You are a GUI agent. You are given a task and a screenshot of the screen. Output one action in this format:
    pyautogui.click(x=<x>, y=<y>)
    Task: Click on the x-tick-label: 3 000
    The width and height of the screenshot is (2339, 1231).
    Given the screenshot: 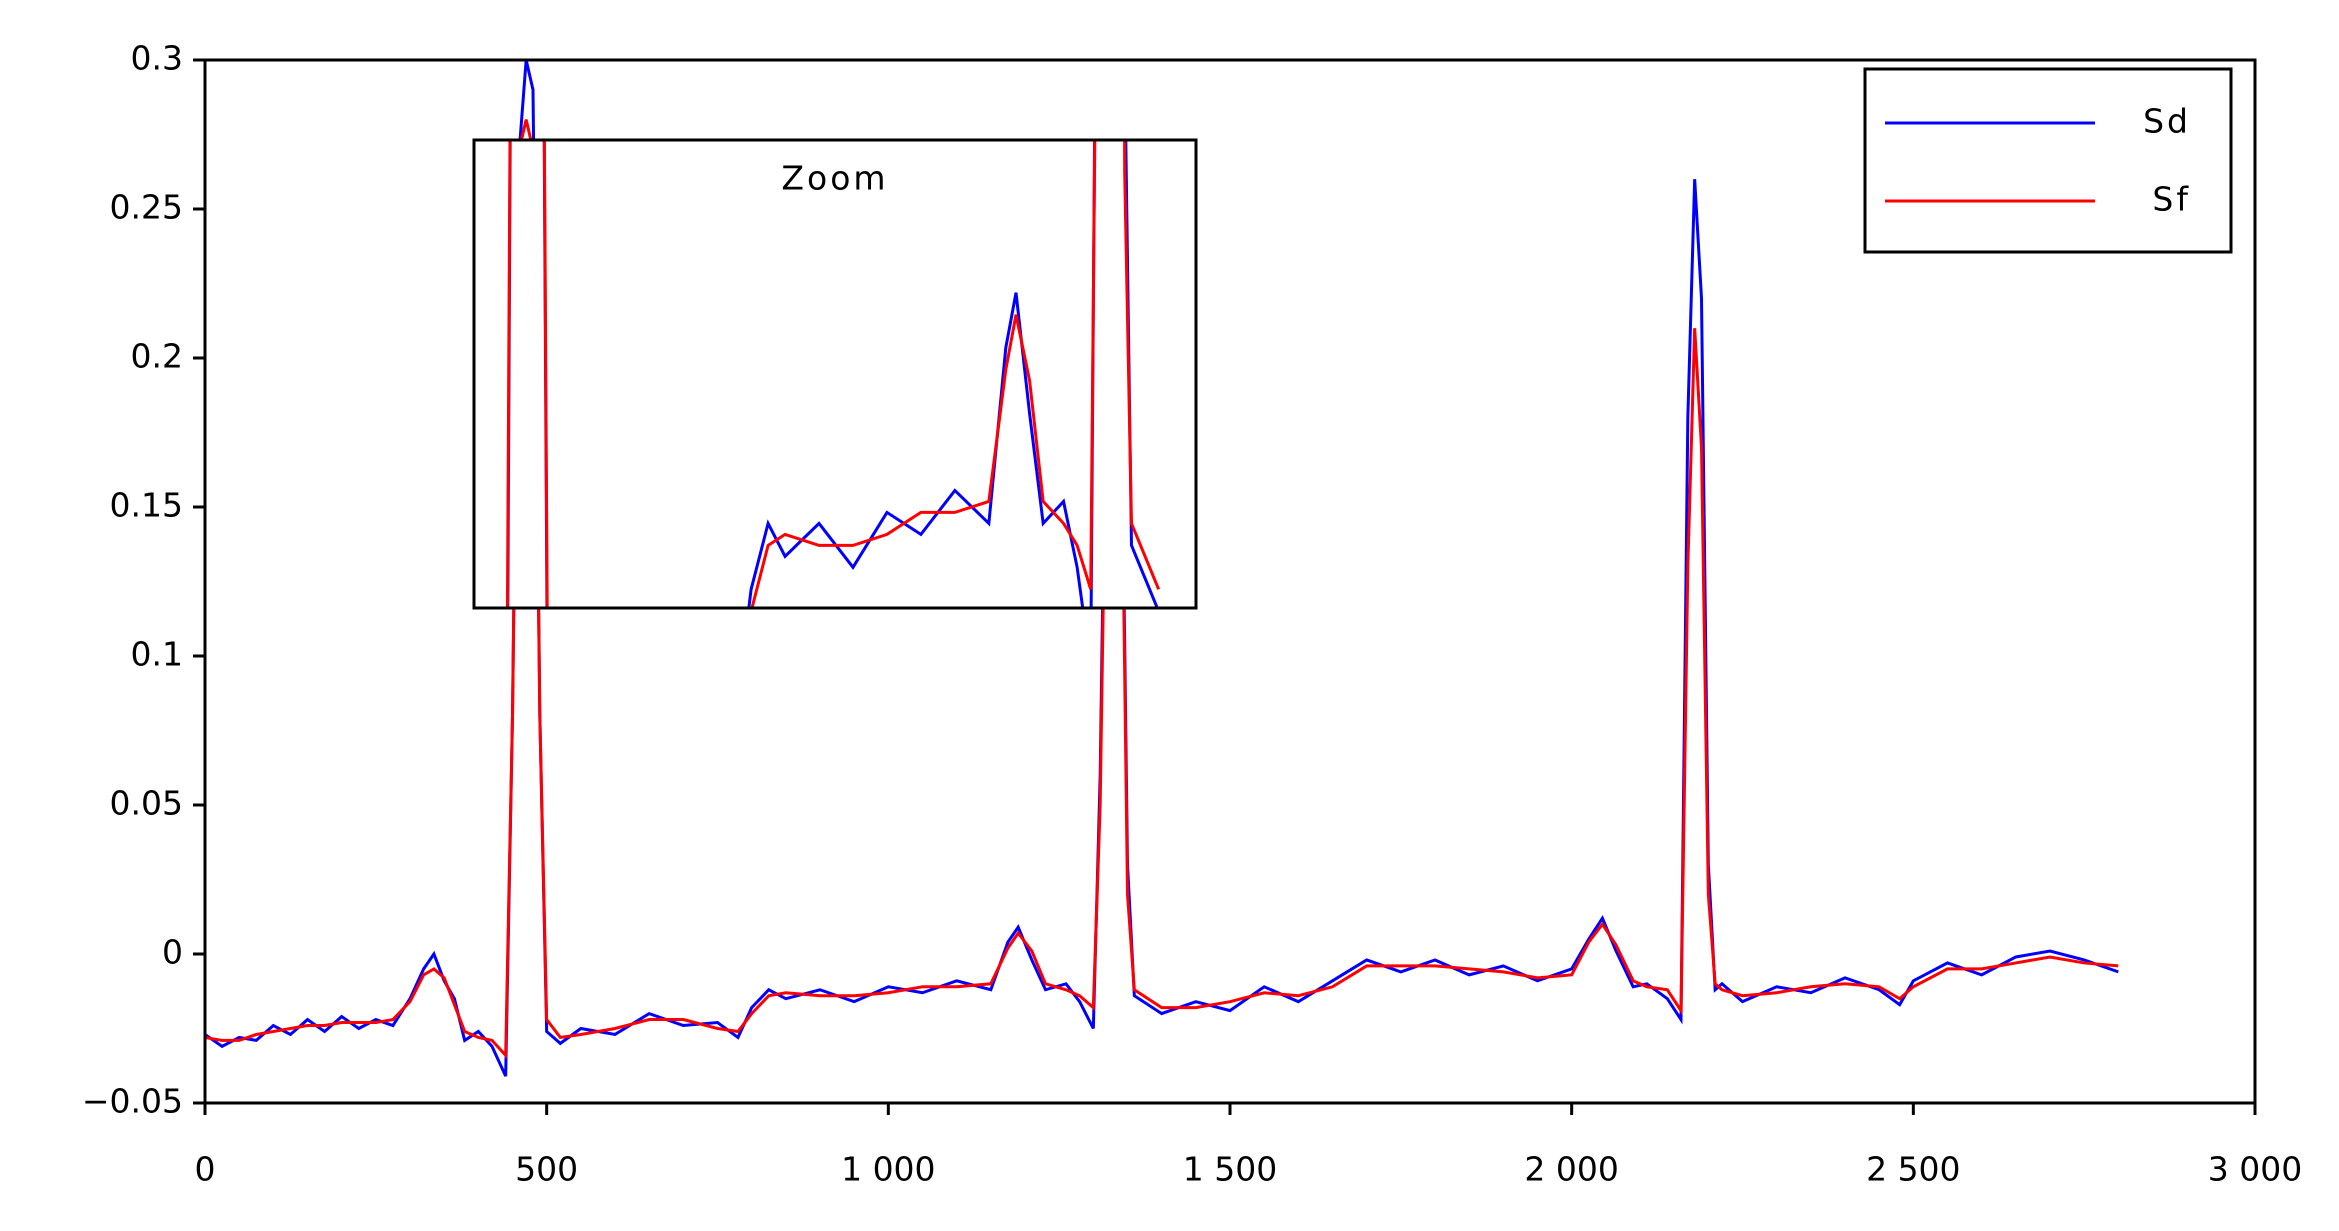 What is the action you would take?
    pyautogui.click(x=2255, y=1169)
    